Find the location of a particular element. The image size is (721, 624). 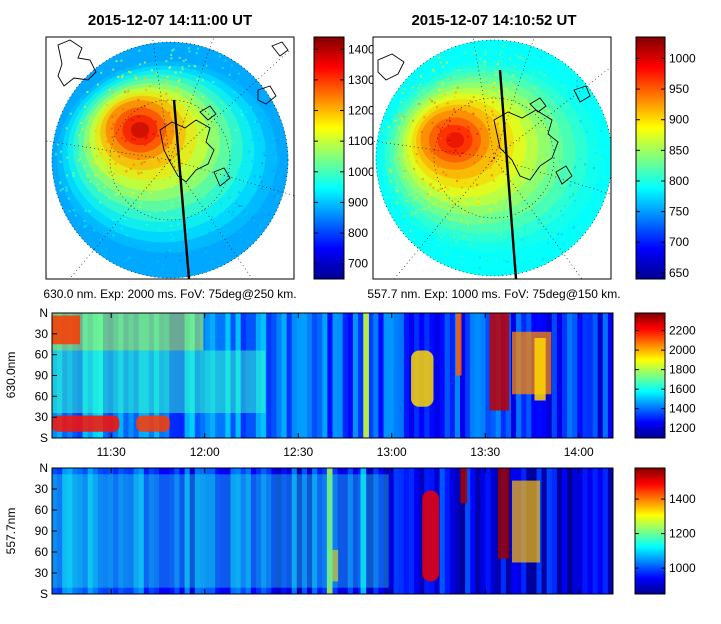

allsky-557-grid is located at coordinates (492, 158).